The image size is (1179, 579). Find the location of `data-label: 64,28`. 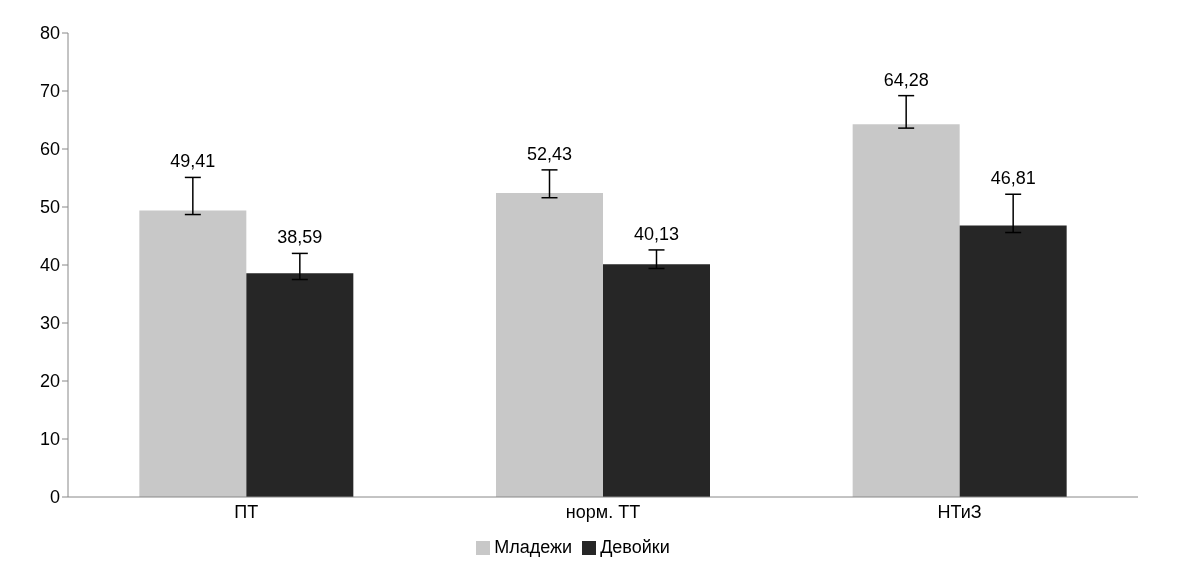

data-label: 64,28 is located at coordinates (906, 79).